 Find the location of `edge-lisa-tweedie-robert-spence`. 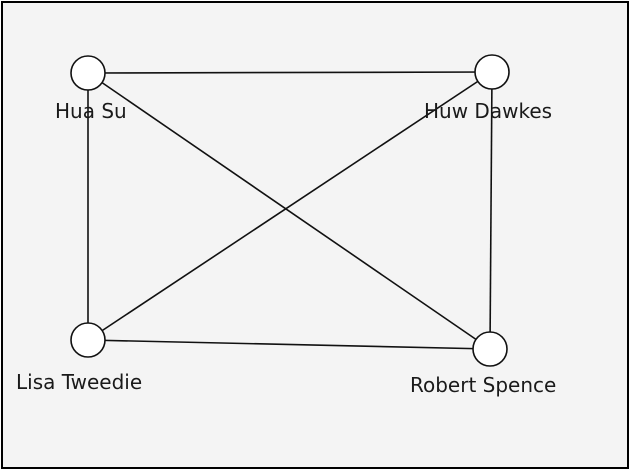

edge-lisa-tweedie-robert-spence is located at coordinates (289, 344).